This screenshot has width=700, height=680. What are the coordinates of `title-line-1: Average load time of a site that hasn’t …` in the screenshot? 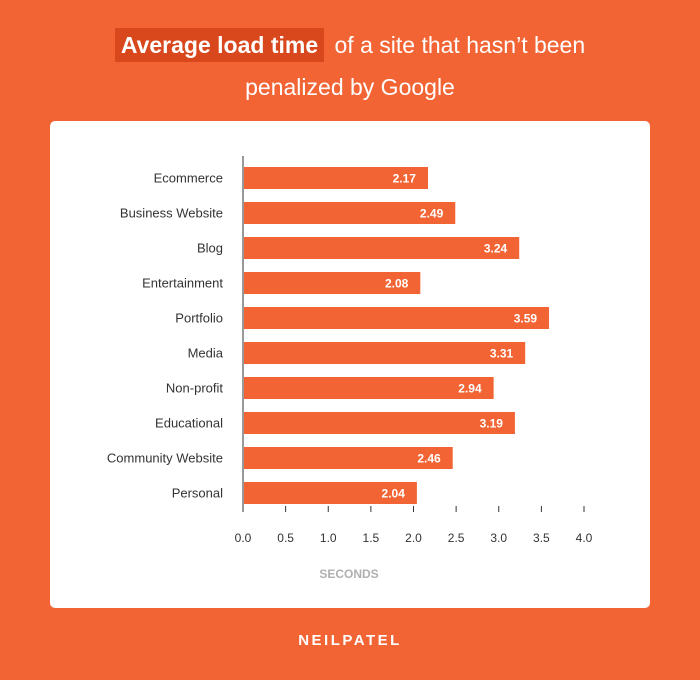 It's located at (350, 45).